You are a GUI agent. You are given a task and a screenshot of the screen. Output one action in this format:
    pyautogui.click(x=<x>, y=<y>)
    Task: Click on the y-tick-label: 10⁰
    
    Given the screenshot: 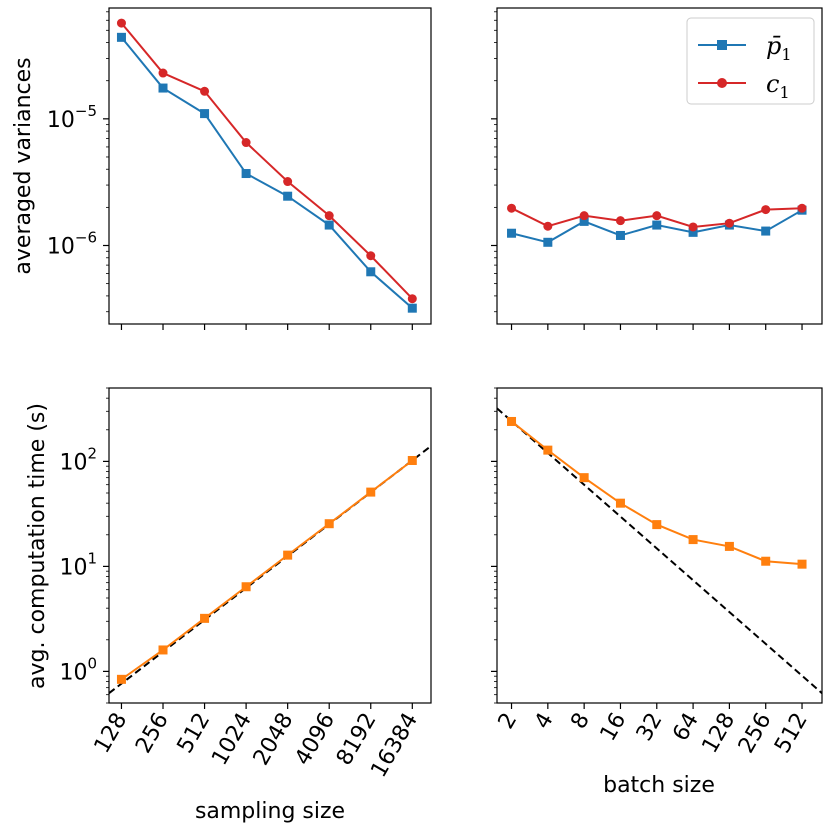 What is the action you would take?
    pyautogui.click(x=78, y=669)
    